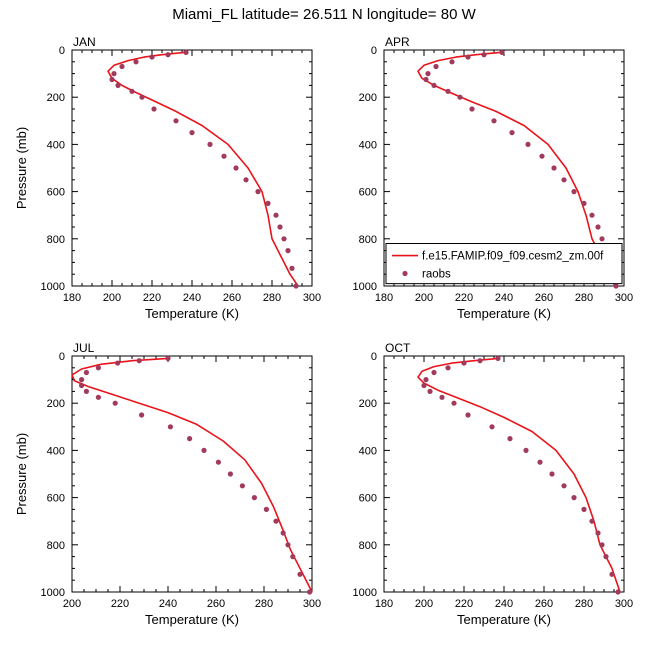 Image resolution: width=648 pixels, height=653 pixels. Describe the element at coordinates (504, 619) in the screenshot. I see `x-axis-label: Temperature (K)` at that location.